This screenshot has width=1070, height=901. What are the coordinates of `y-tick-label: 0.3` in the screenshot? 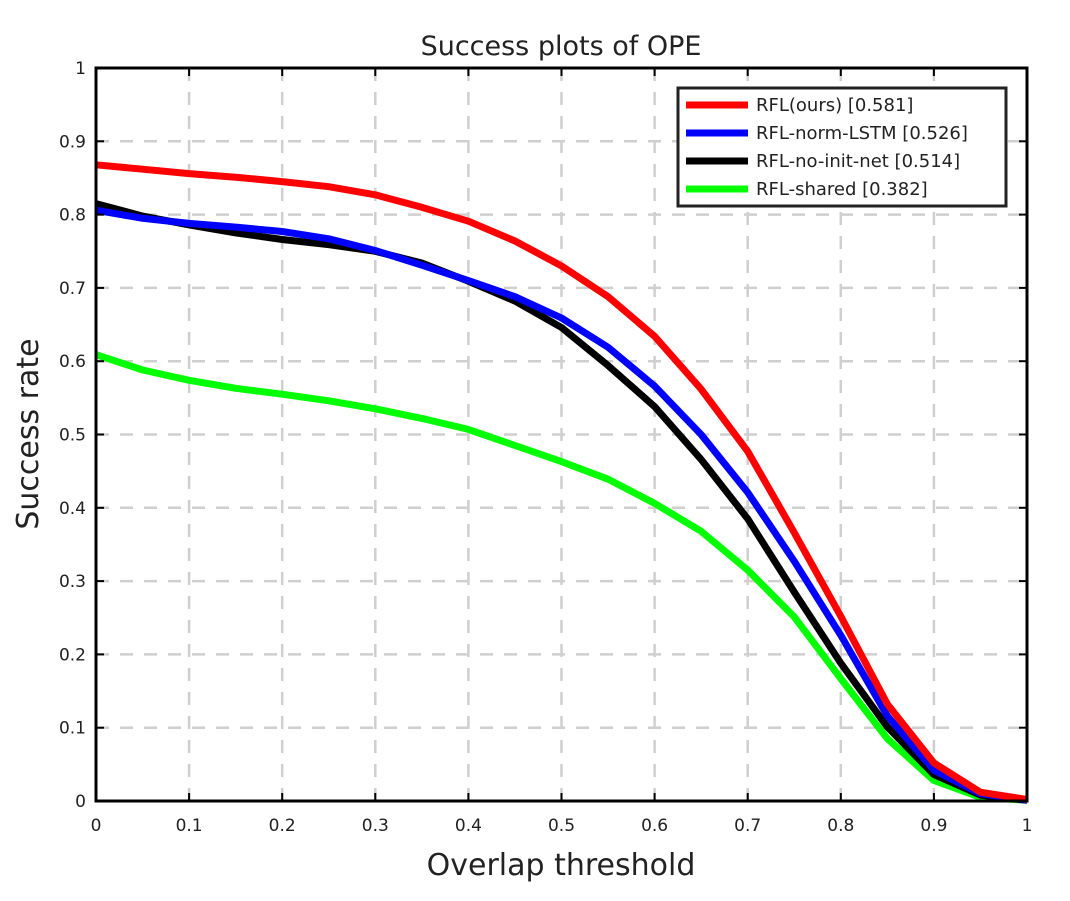 It's located at (72, 582).